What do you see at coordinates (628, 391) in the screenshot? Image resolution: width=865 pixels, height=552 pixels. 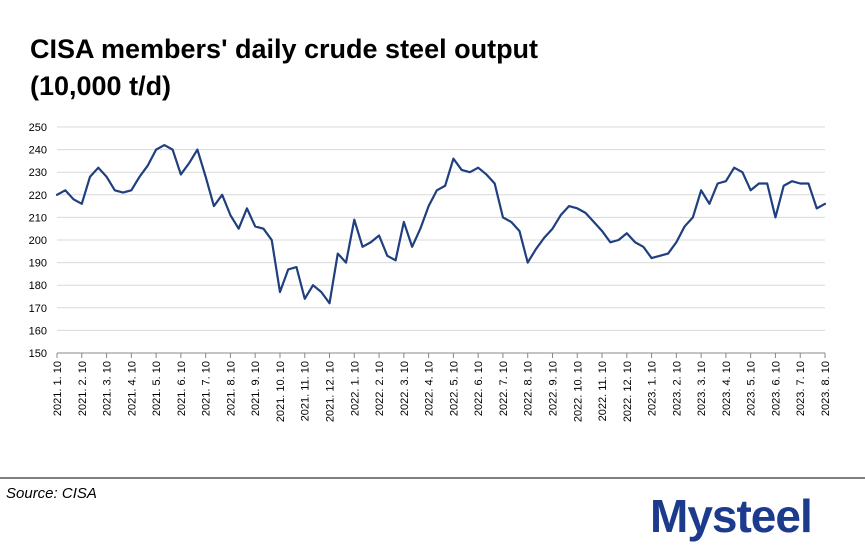 I see `x-tick-label: 2022. 12. 10` at bounding box center [628, 391].